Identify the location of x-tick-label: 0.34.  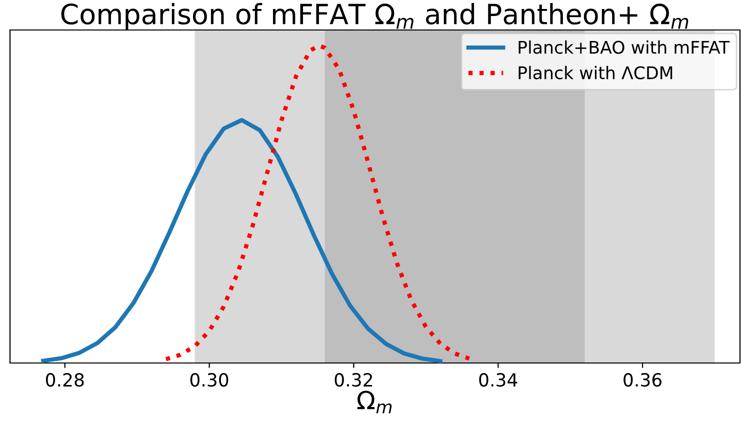
(498, 380).